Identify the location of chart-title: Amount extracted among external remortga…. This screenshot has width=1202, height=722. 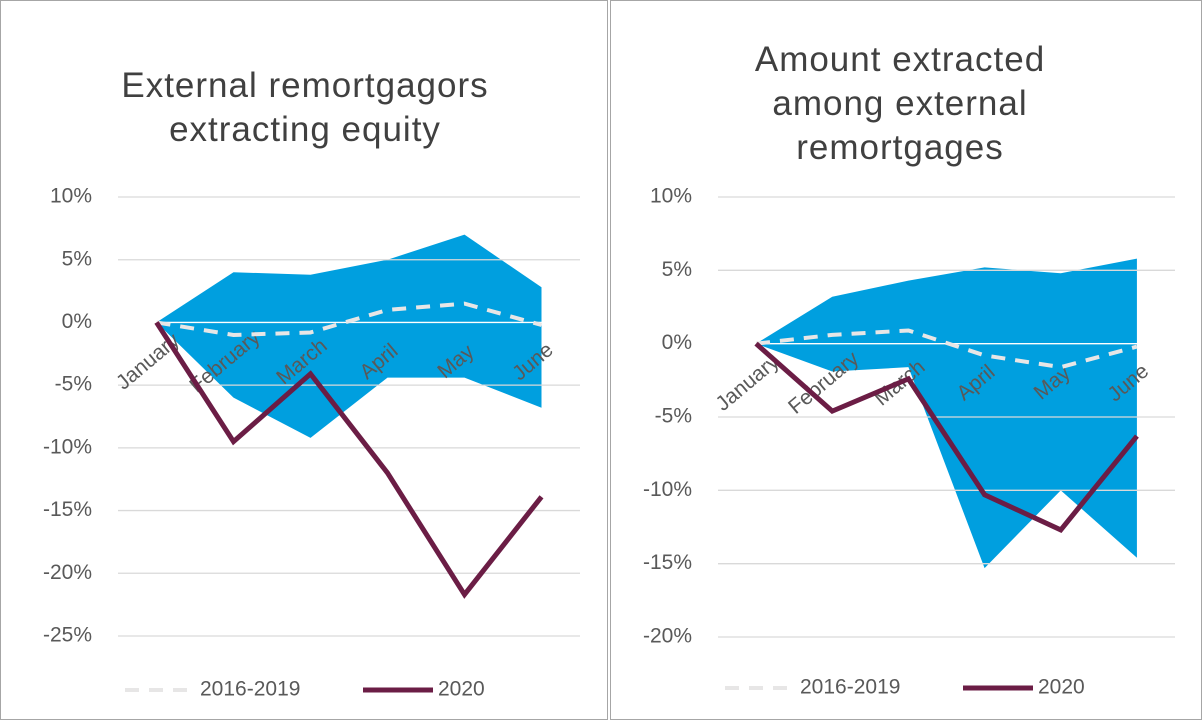
(900, 103).